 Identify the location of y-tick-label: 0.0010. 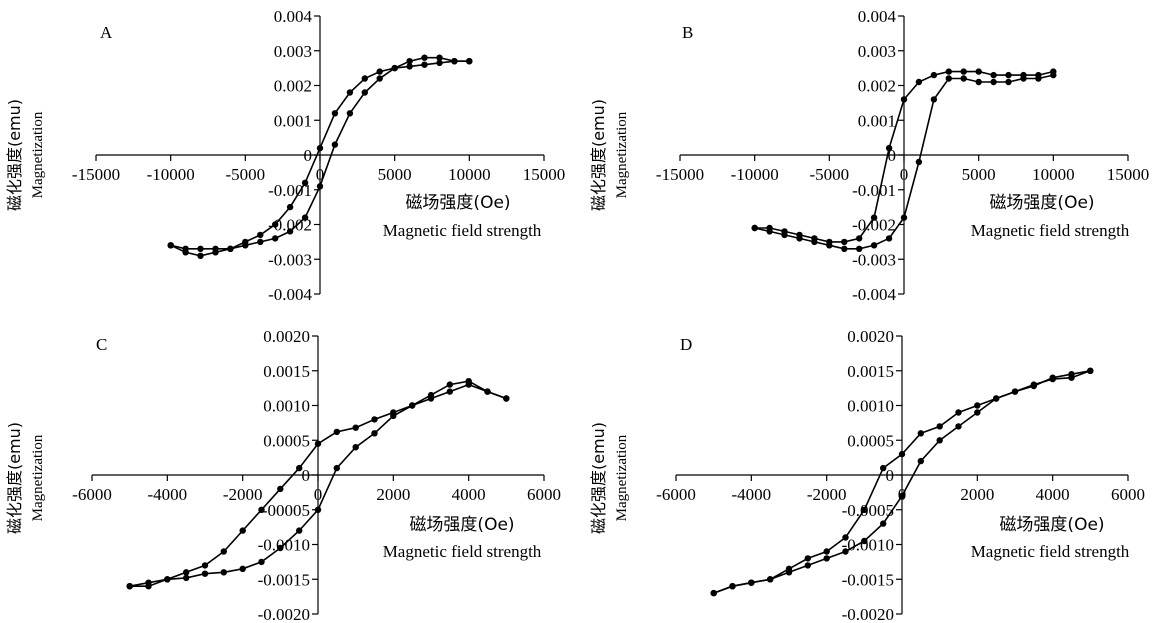
(870, 406).